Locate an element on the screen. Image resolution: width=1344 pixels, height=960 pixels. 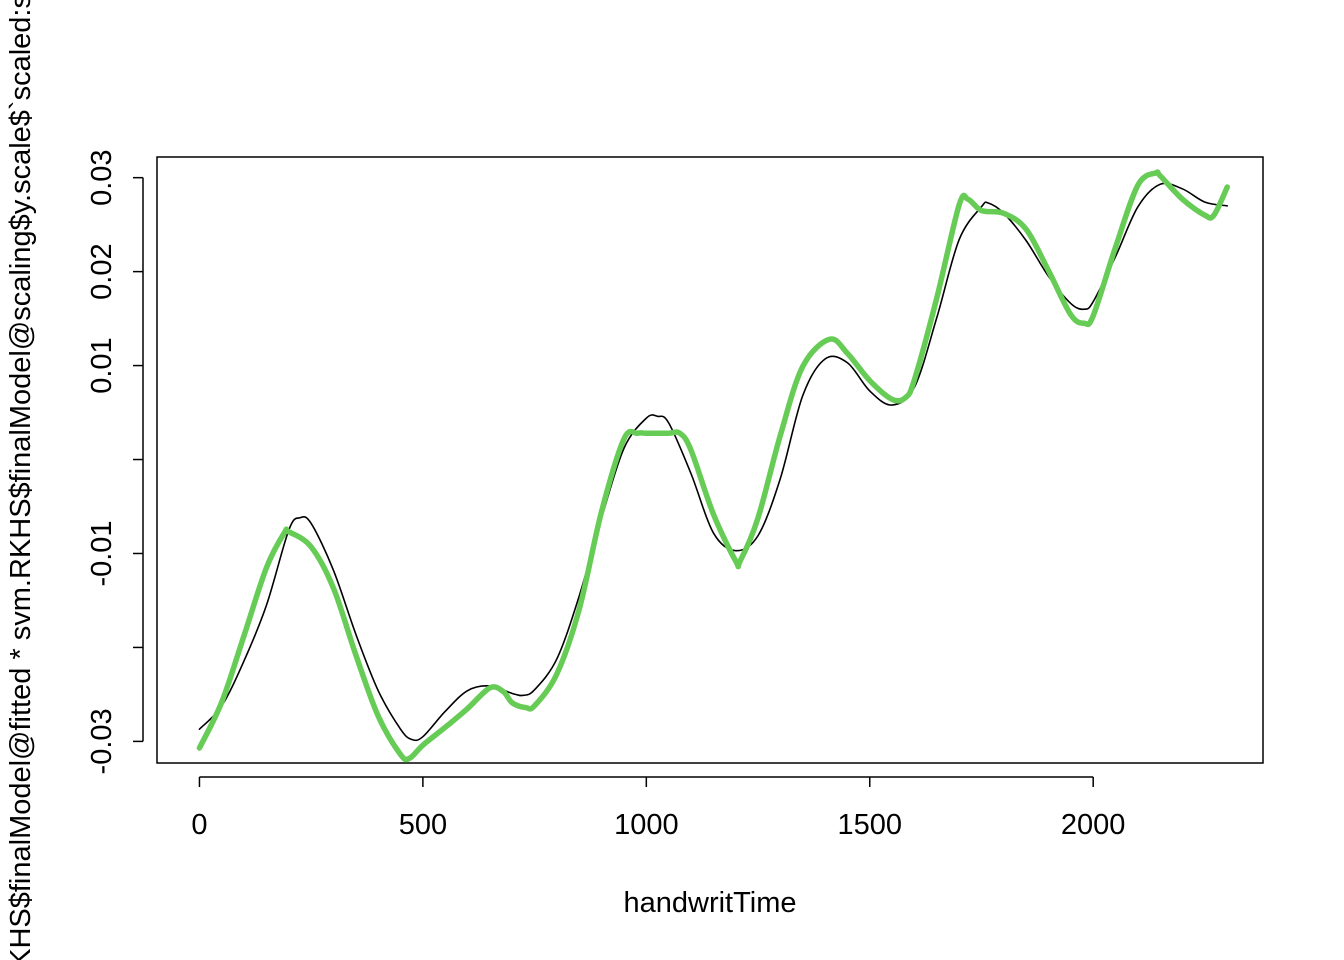
y-tick-label: 0.02 is located at coordinates (102, 271).